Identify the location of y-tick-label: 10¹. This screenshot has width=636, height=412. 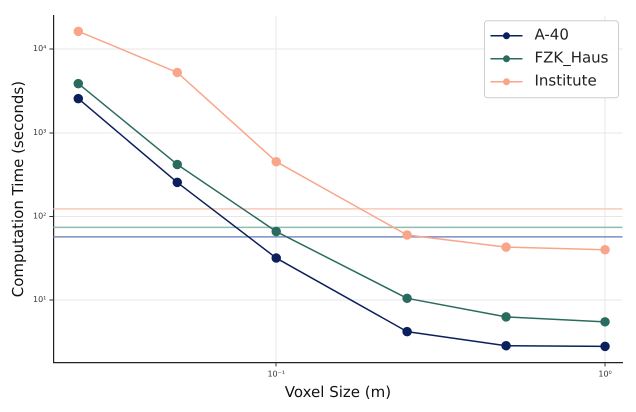
(39, 299).